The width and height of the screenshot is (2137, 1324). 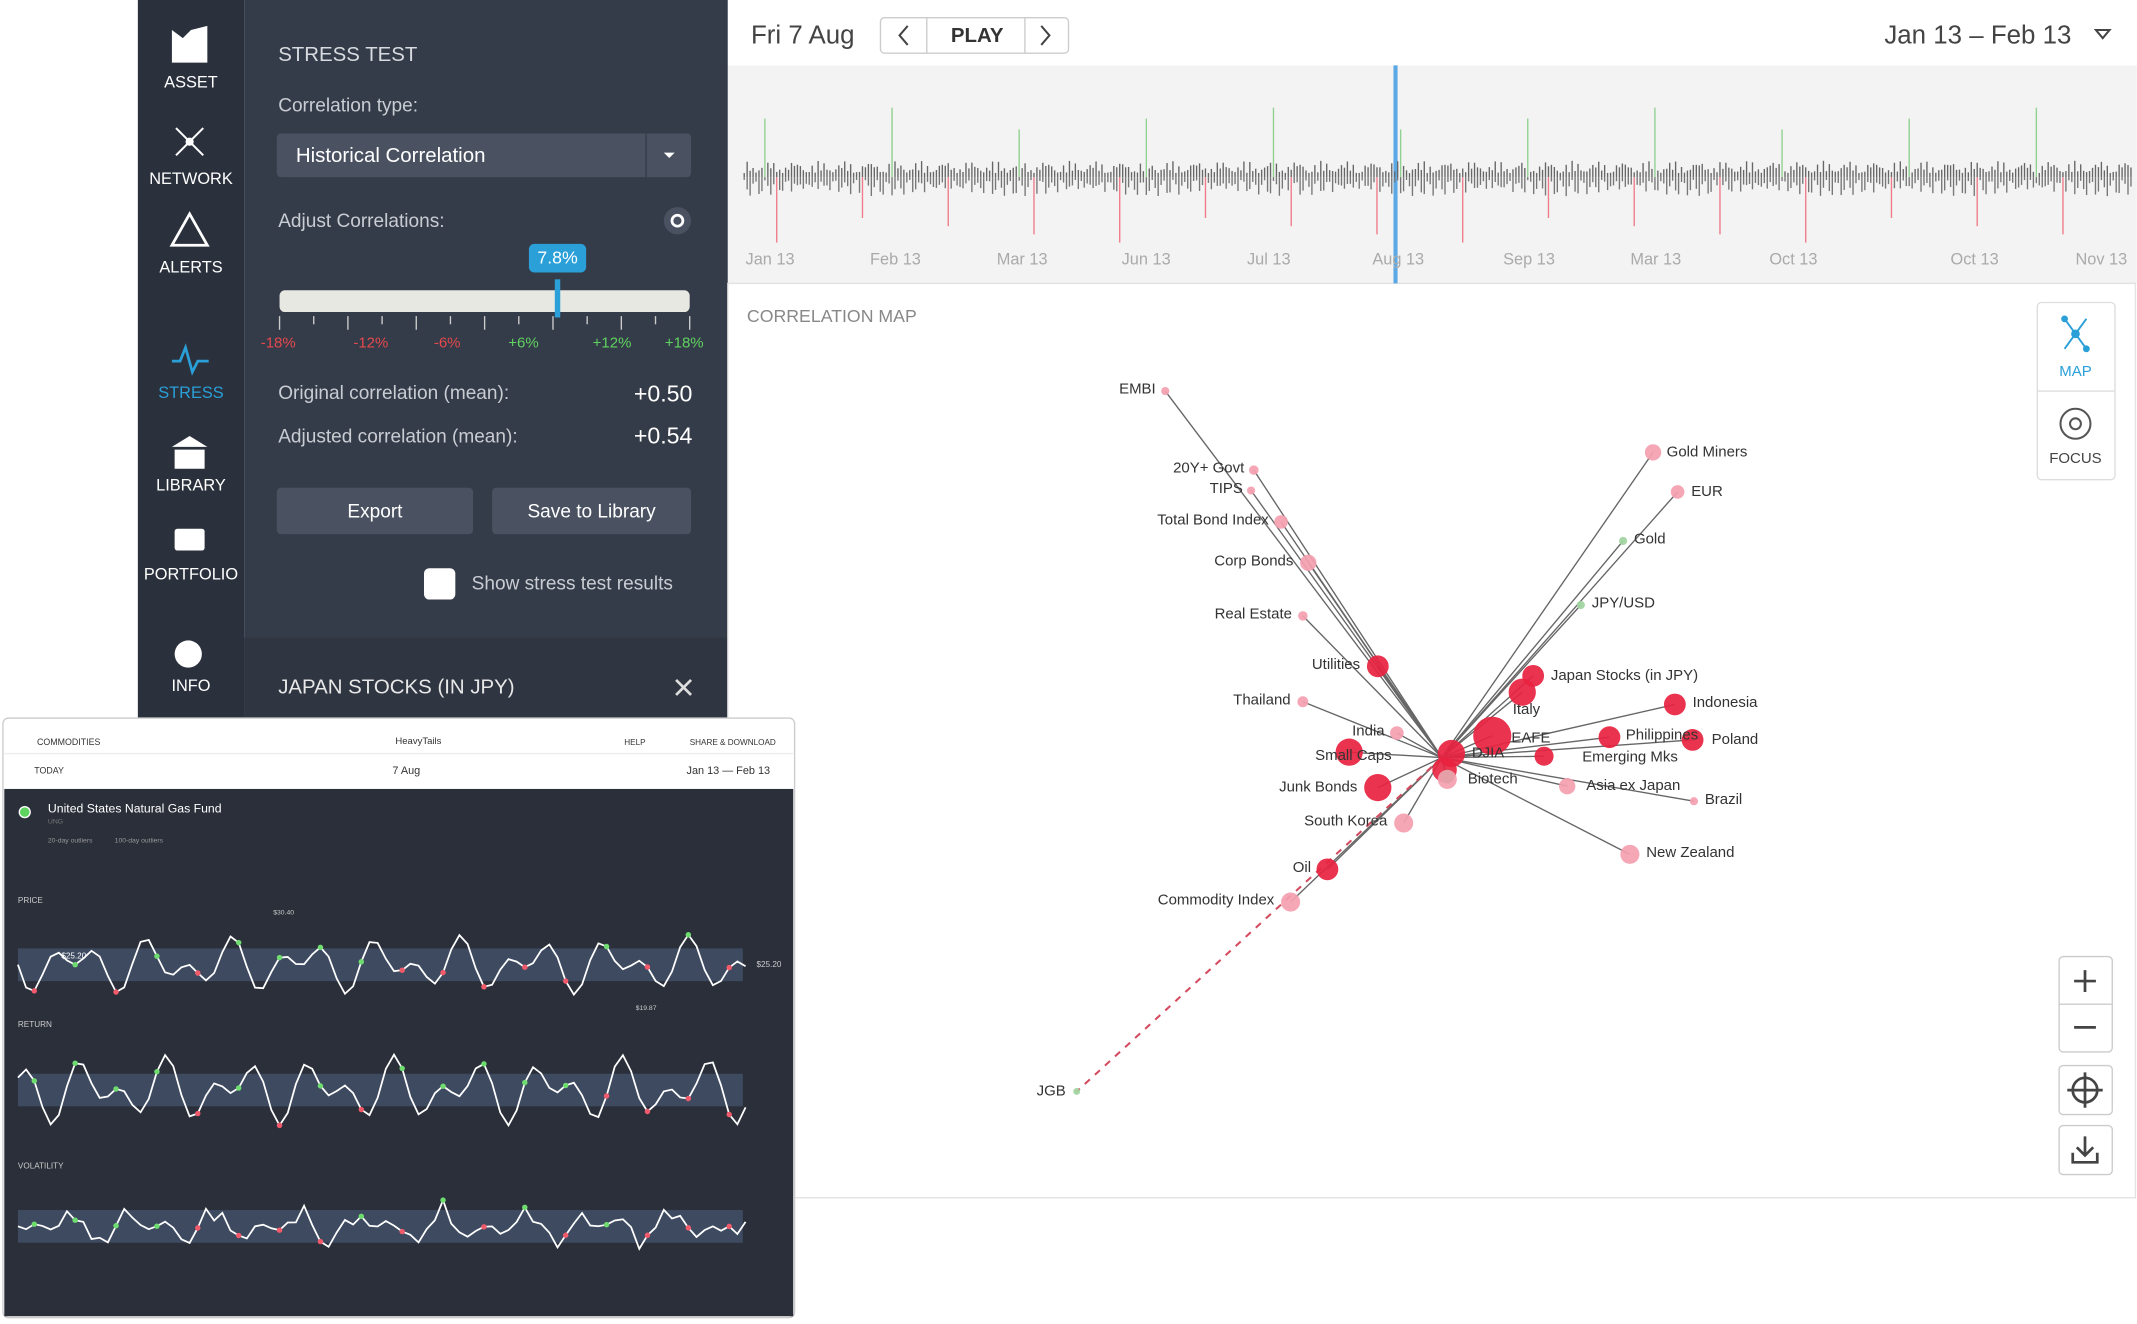 I want to click on timeline-bars, so click(x=1437, y=175).